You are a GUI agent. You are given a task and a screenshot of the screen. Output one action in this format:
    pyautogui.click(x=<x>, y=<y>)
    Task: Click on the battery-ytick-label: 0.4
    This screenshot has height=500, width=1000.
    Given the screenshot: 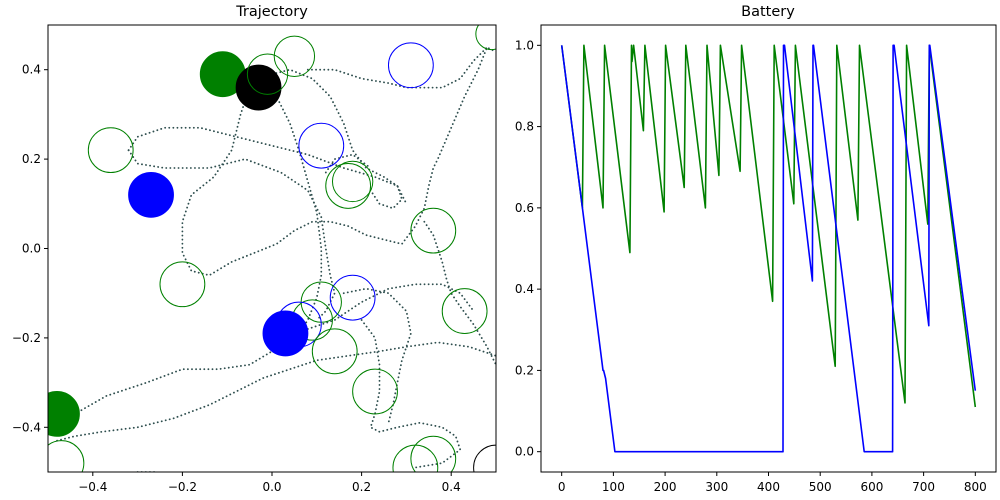 What is the action you would take?
    pyautogui.click(x=524, y=289)
    